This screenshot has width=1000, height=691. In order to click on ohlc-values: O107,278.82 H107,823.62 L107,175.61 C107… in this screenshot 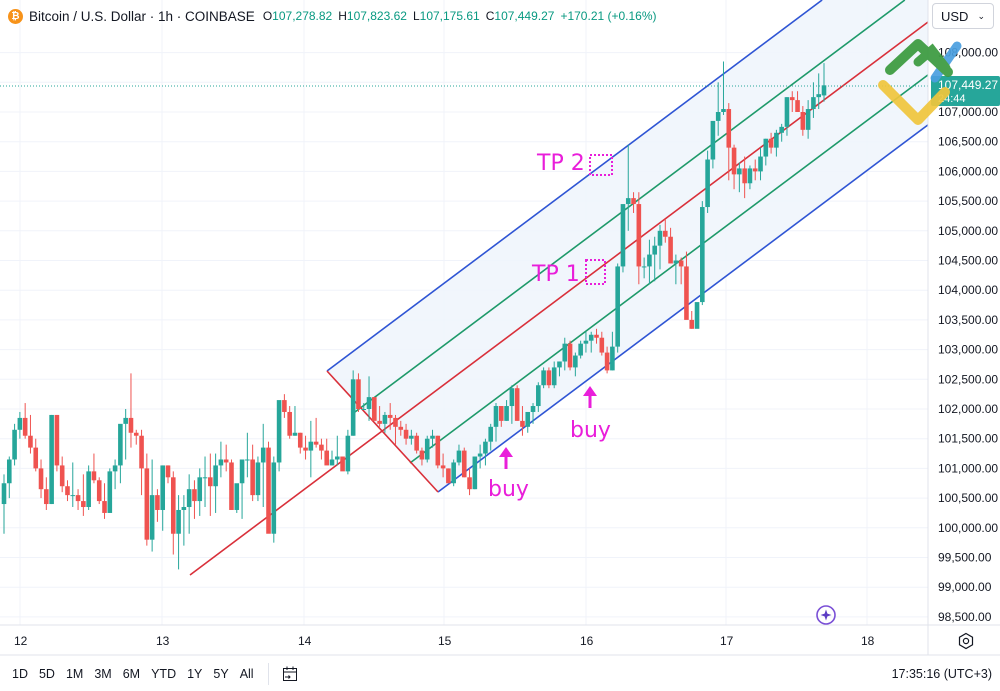, I will do `click(460, 16)`.